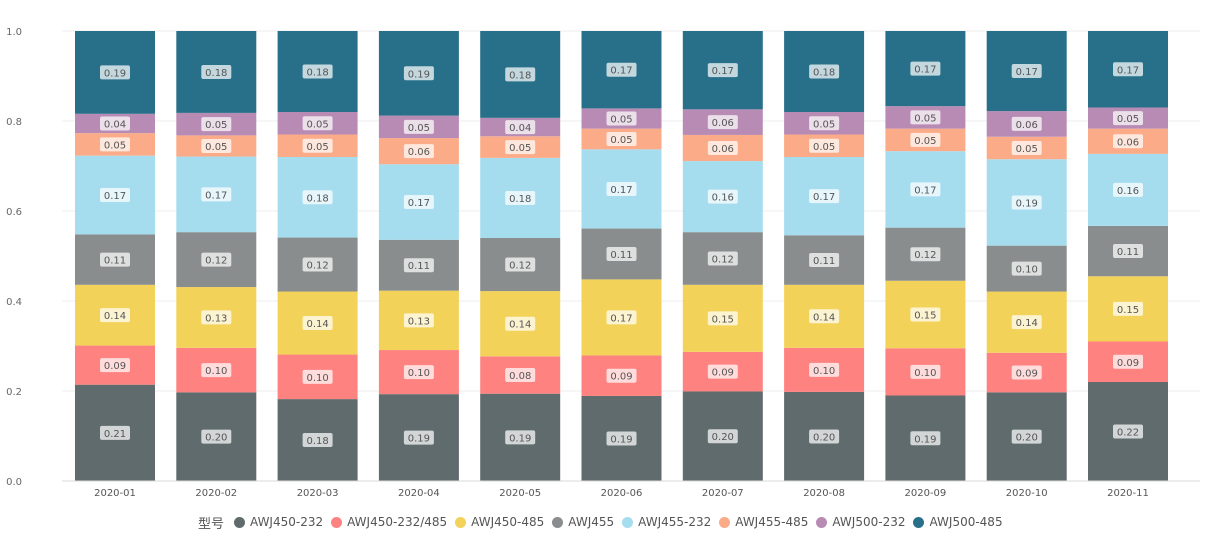 This screenshot has height=537, width=1208. What do you see at coordinates (1128, 493) in the screenshot?
I see `x-tick-label: 2020-11` at bounding box center [1128, 493].